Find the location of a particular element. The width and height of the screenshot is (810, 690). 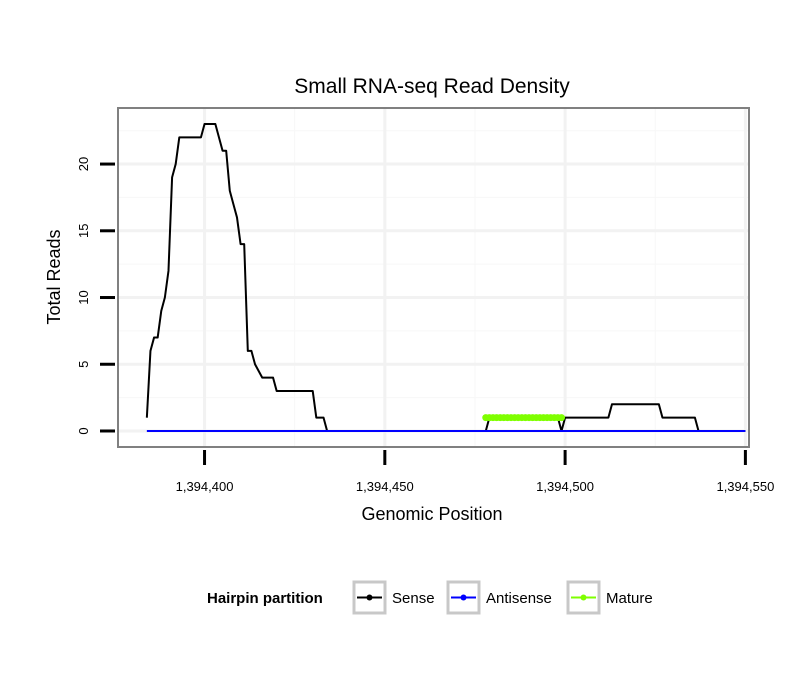

x-axis-label: Genomic Position is located at coordinates (431, 514).